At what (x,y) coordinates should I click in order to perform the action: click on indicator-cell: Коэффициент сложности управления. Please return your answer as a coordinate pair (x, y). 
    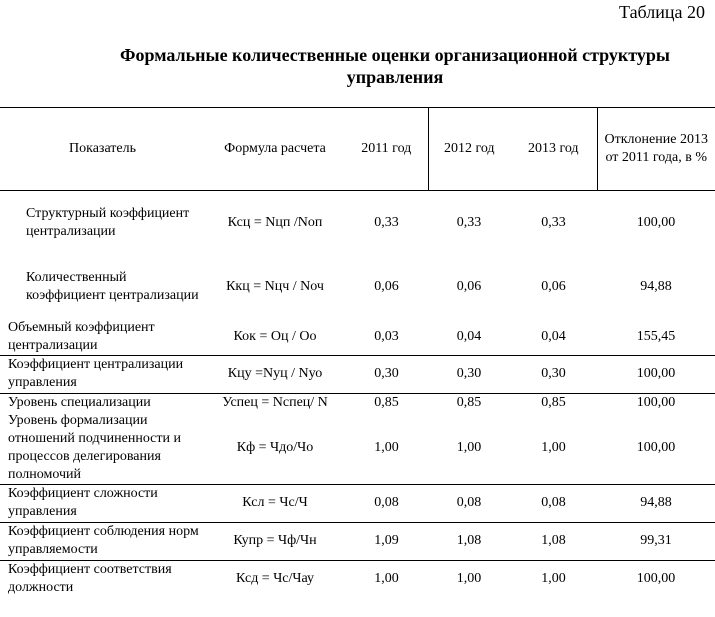
    Looking at the image, I should click on (102, 503).